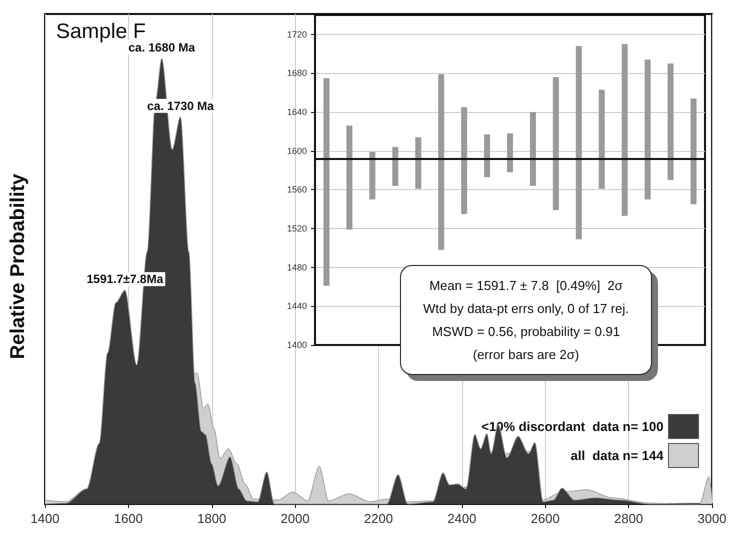  Describe the element at coordinates (526, 286) in the screenshot. I see `annotation: Mean = 1591.7 ± 7.8 [0.49%] 2σ` at that location.